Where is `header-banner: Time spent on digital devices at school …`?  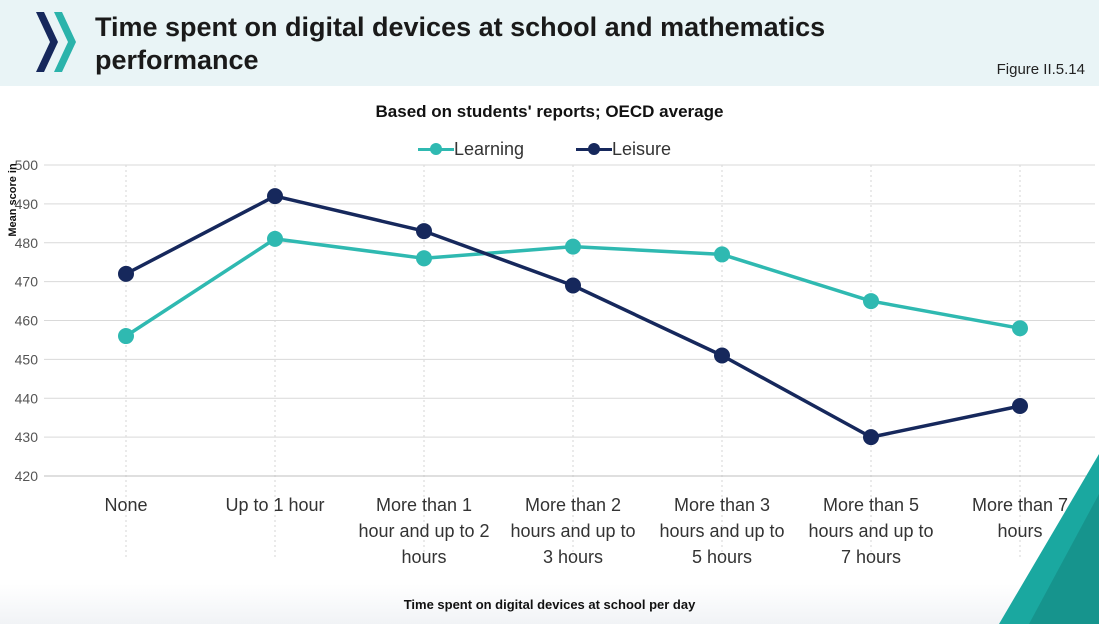
header-banner: Time spent on digital devices at school … is located at coordinates (549, 43).